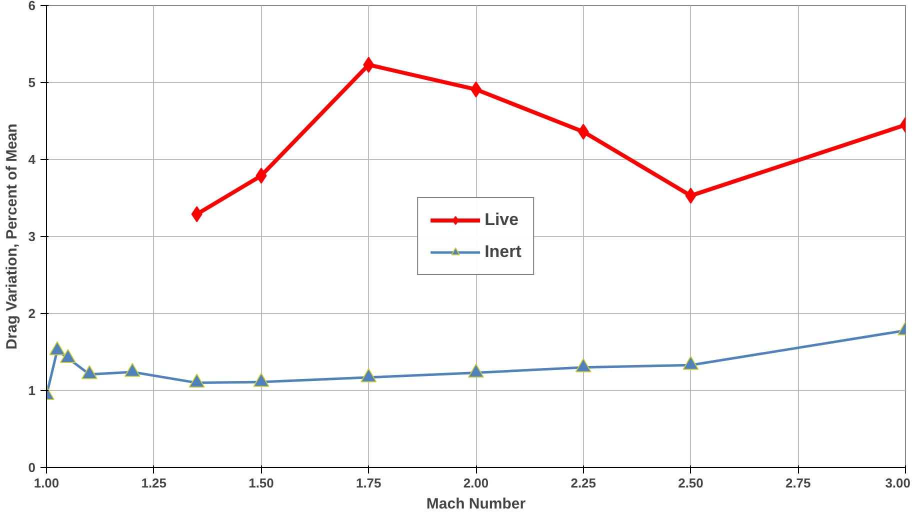 This screenshot has height=520, width=918. Describe the element at coordinates (798, 483) in the screenshot. I see `x-tick-label: 2.75` at that location.